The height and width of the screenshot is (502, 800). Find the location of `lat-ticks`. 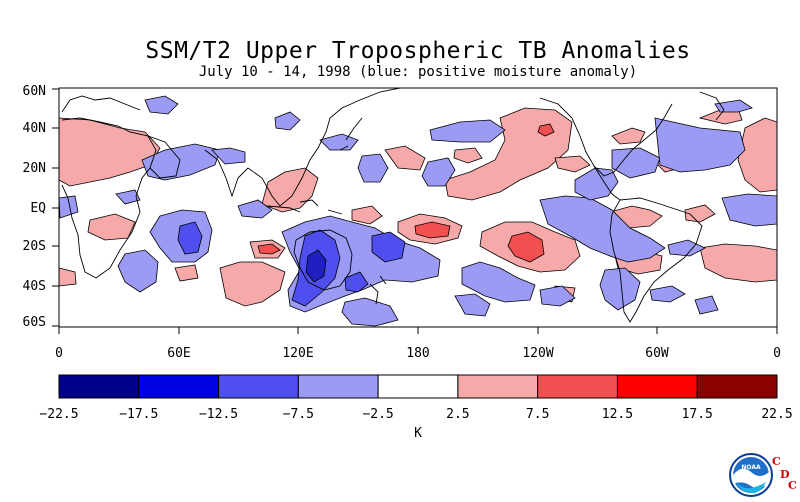

lat-ticks is located at coordinates (55, 207).